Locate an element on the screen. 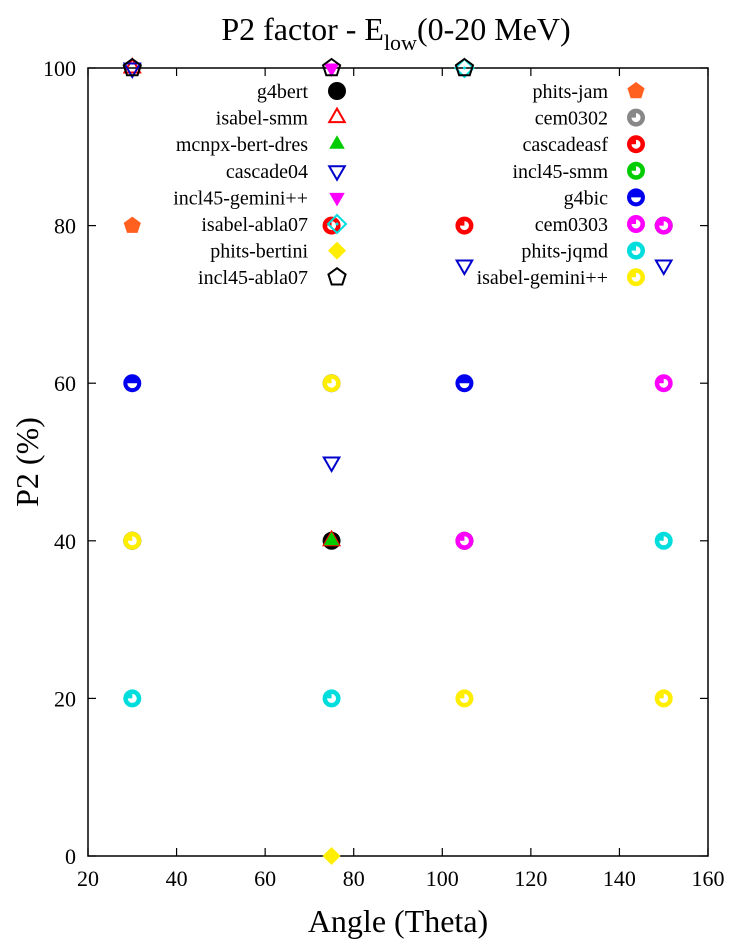  y-axis-label: P2 (%) is located at coordinates (27, 462).